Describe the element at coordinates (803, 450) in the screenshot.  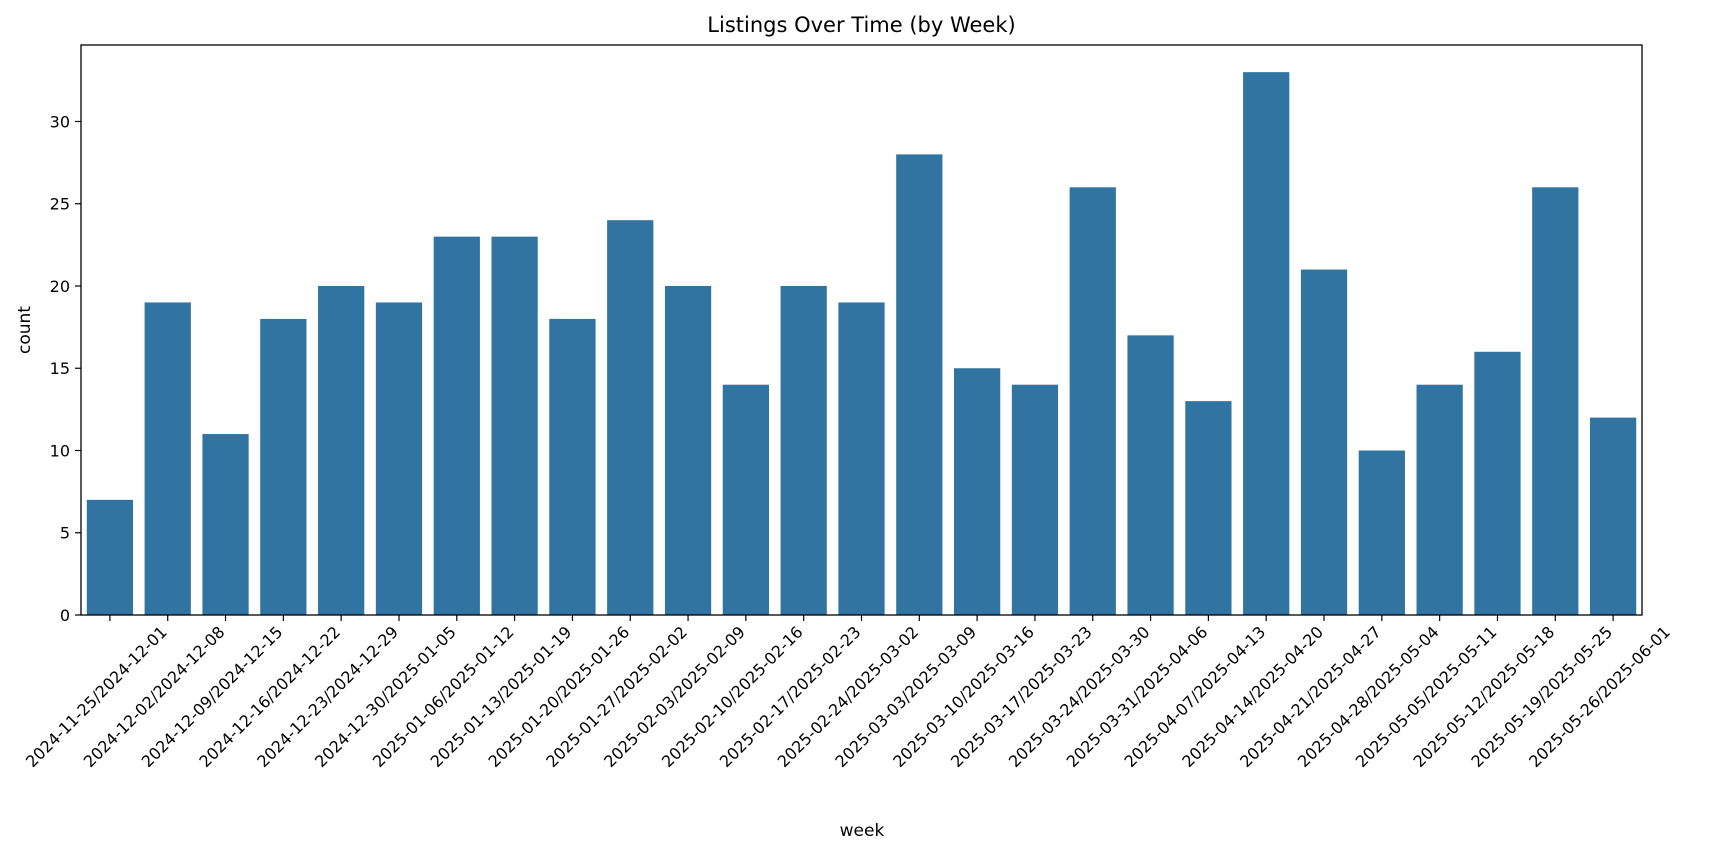
I see `bar-2025-02-17/2025-02-23` at that location.